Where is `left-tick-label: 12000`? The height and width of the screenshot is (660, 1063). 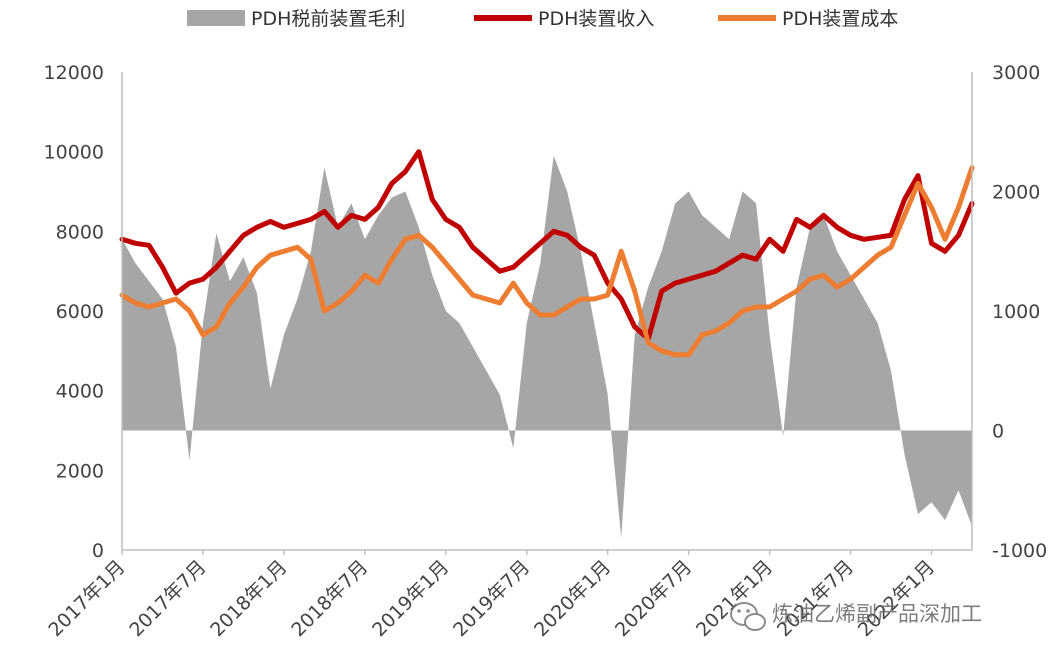 left-tick-label: 12000 is located at coordinates (74, 73).